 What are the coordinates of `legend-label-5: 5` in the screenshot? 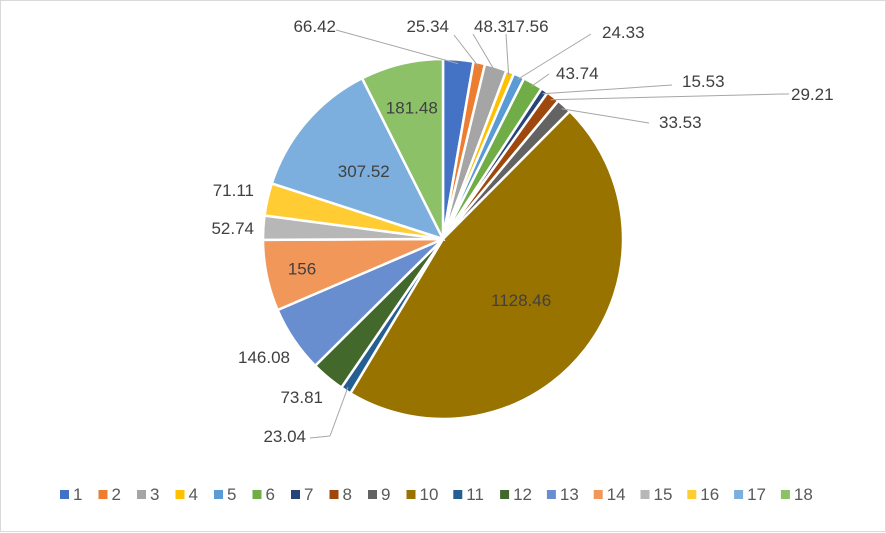 It's located at (231, 494).